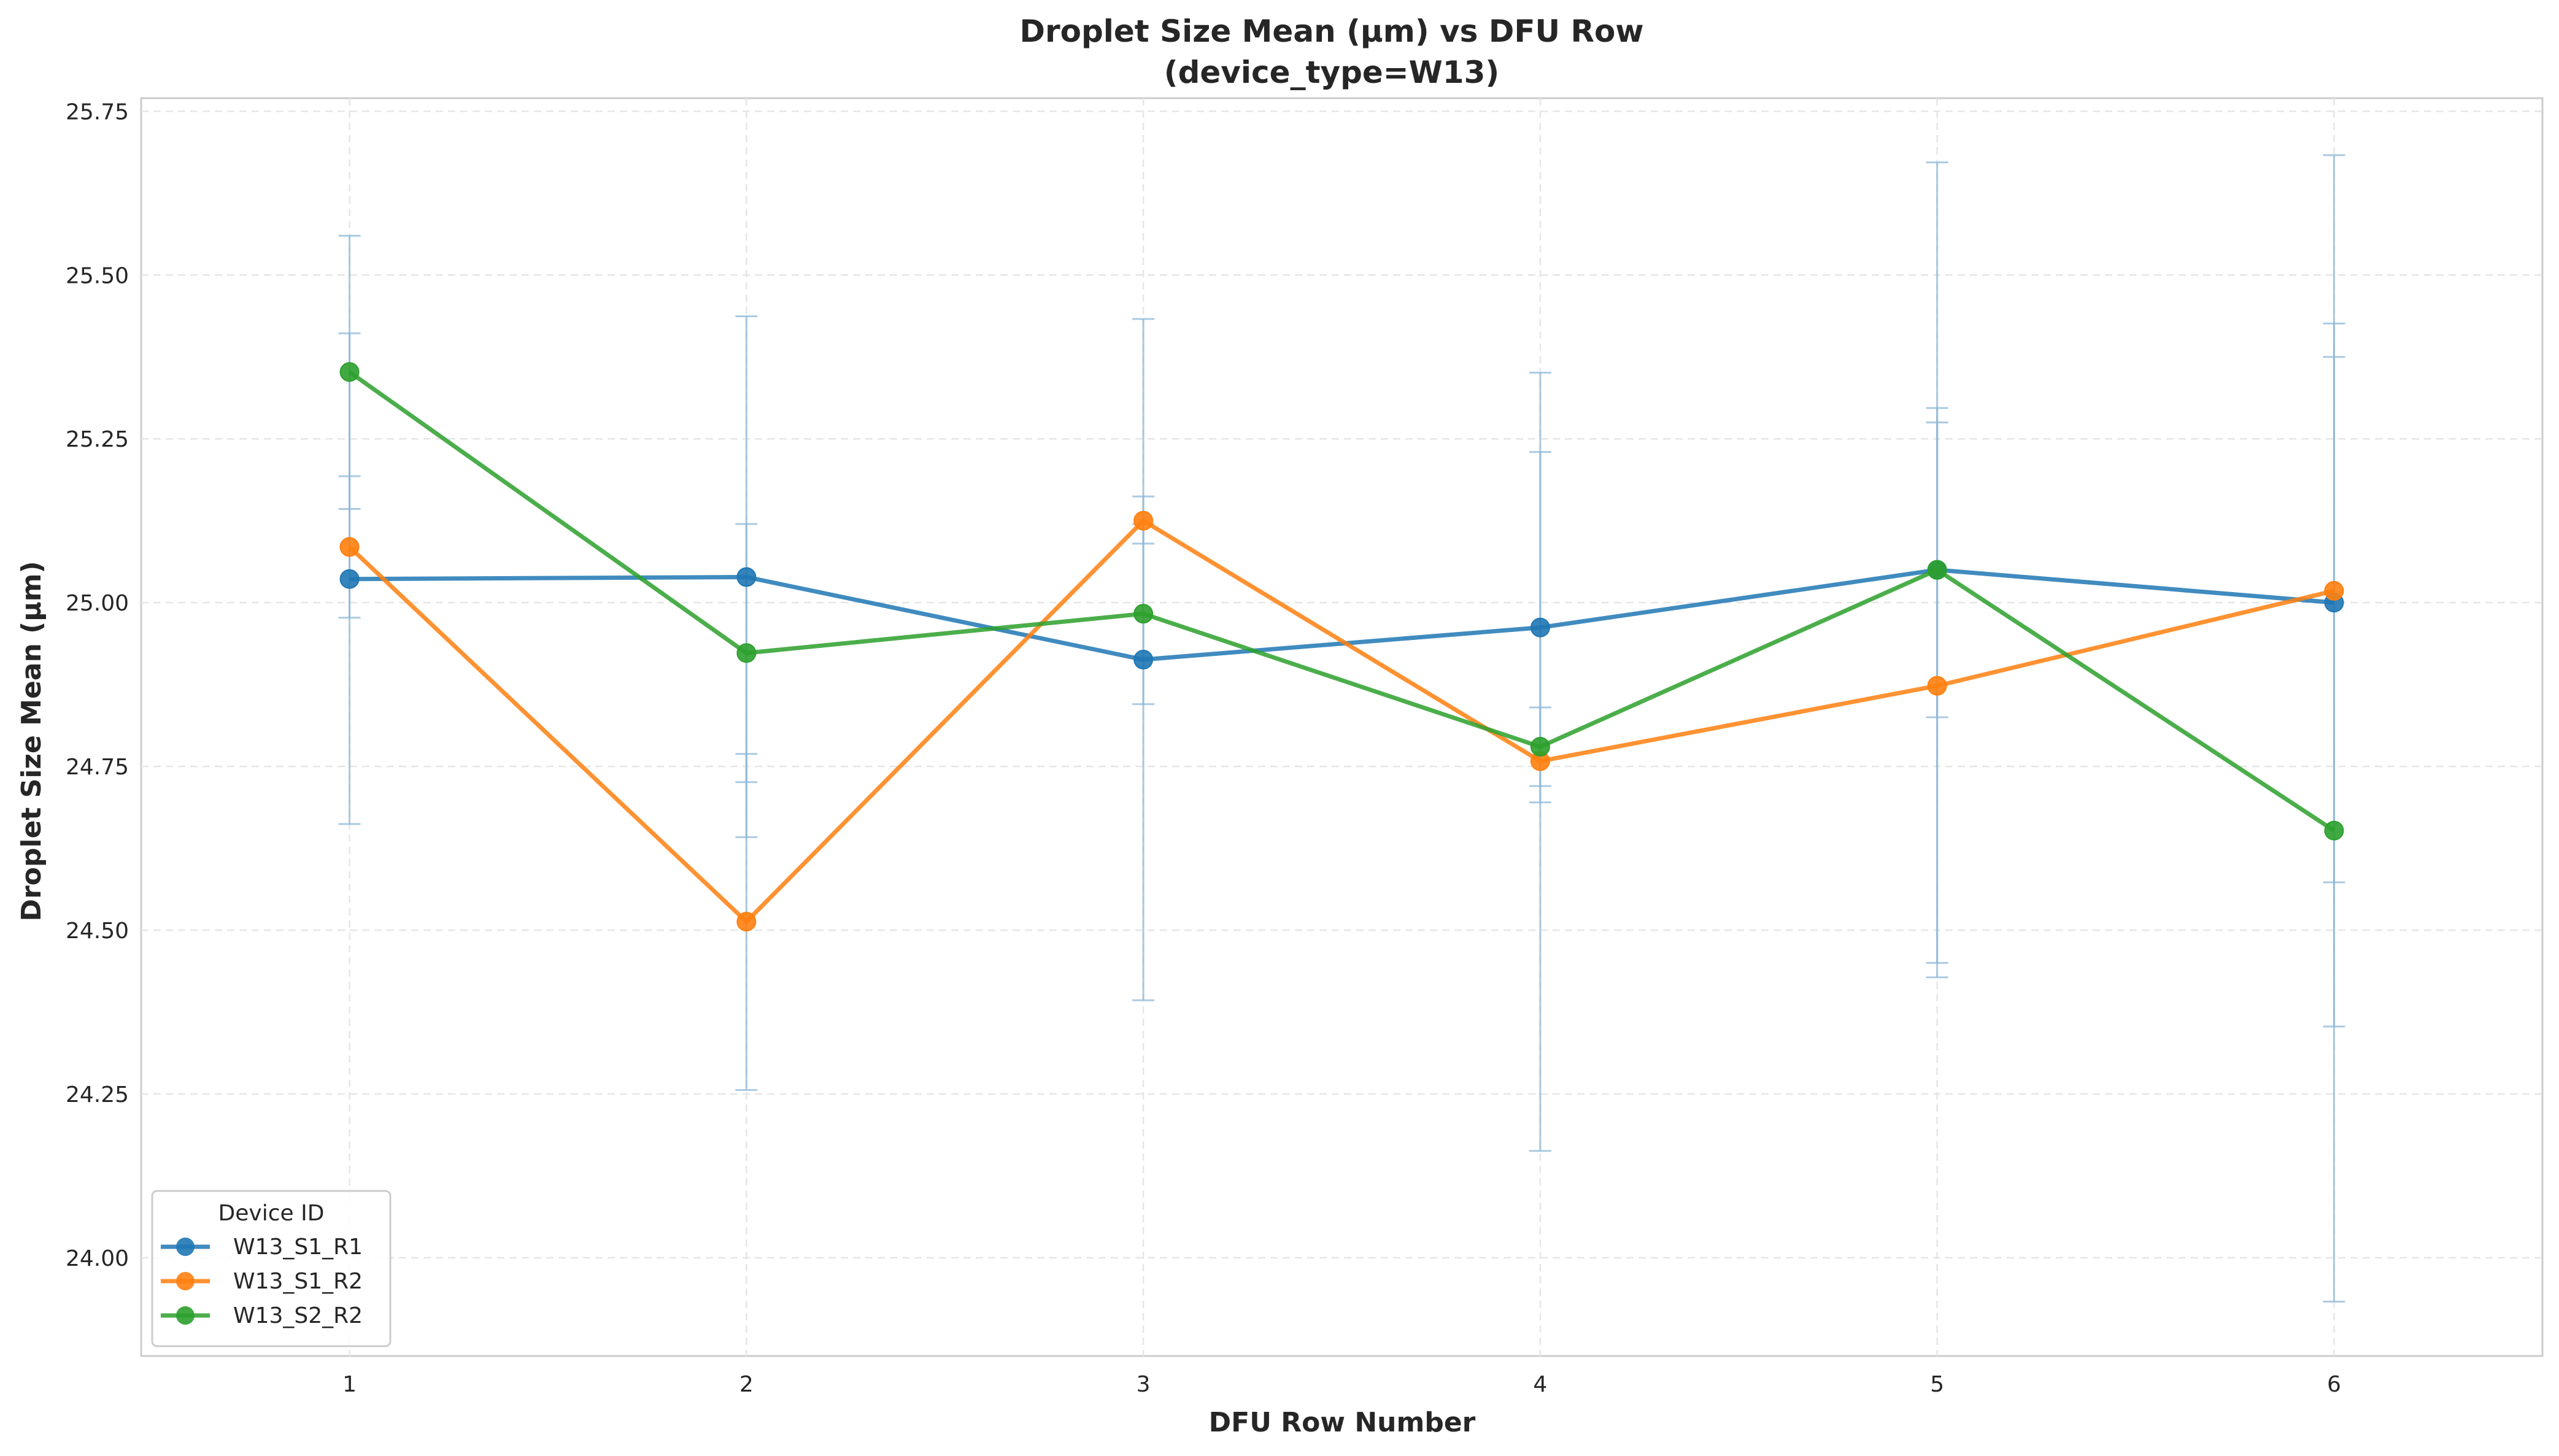 This screenshot has height=1456, width=2559. Describe the element at coordinates (1144, 1384) in the screenshot. I see `x-tick-label: 3` at that location.